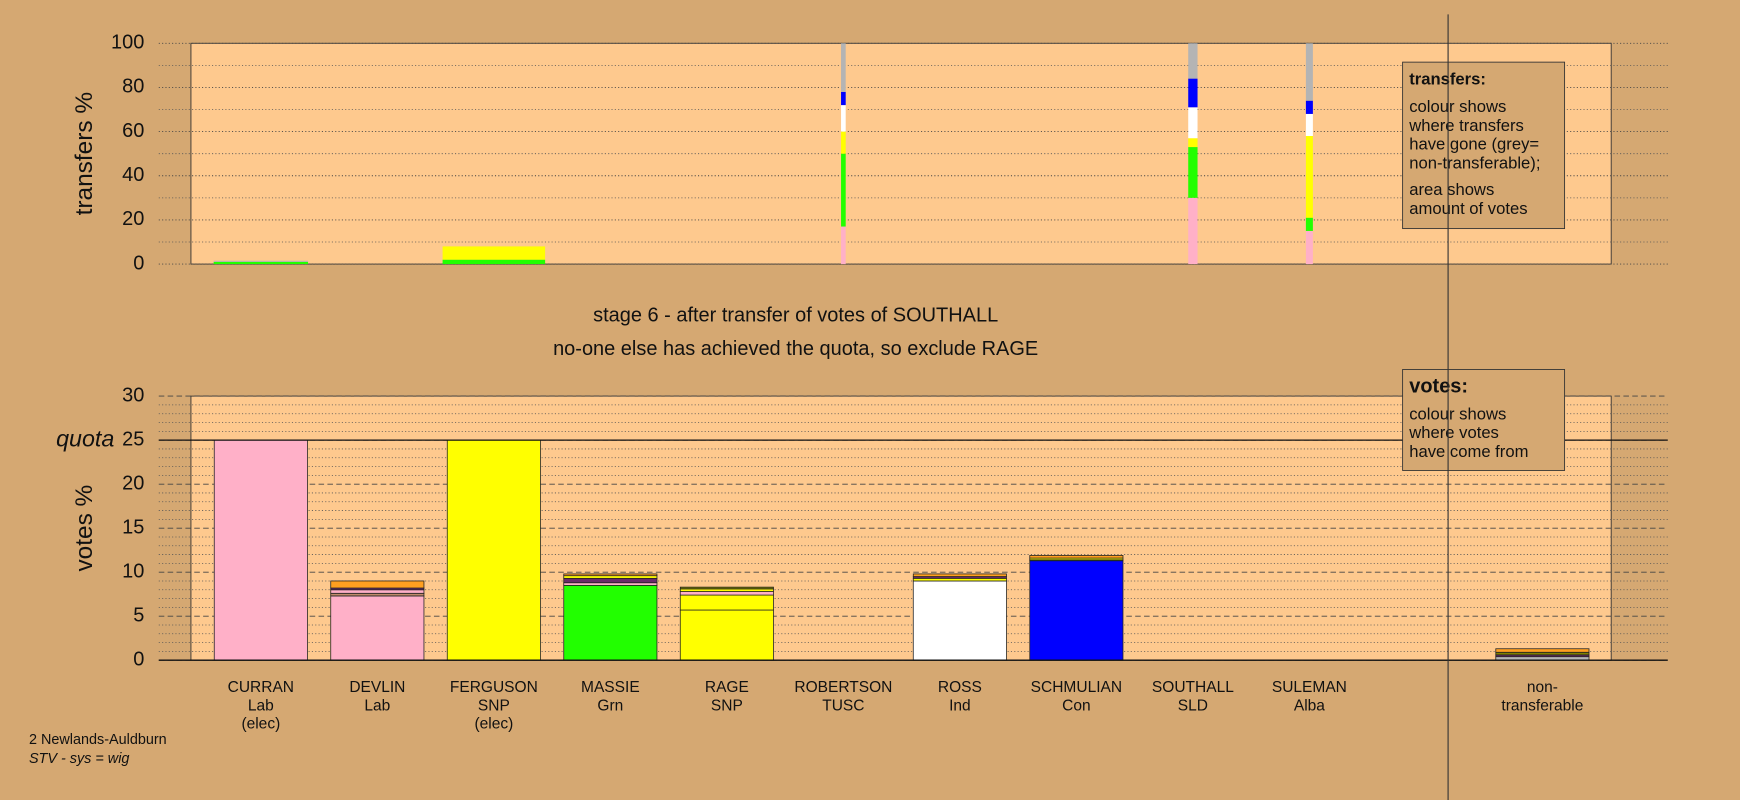 The width and height of the screenshot is (1740, 800). Describe the element at coordinates (1474, 144) in the screenshot. I see `legend-text: have gone (grey=` at that location.